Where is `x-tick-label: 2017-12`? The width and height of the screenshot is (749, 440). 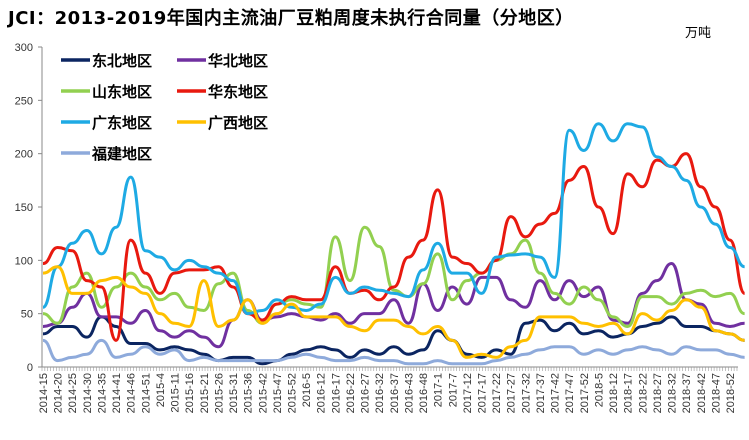 x-tick-label: 2017-12 is located at coordinates (468, 393).